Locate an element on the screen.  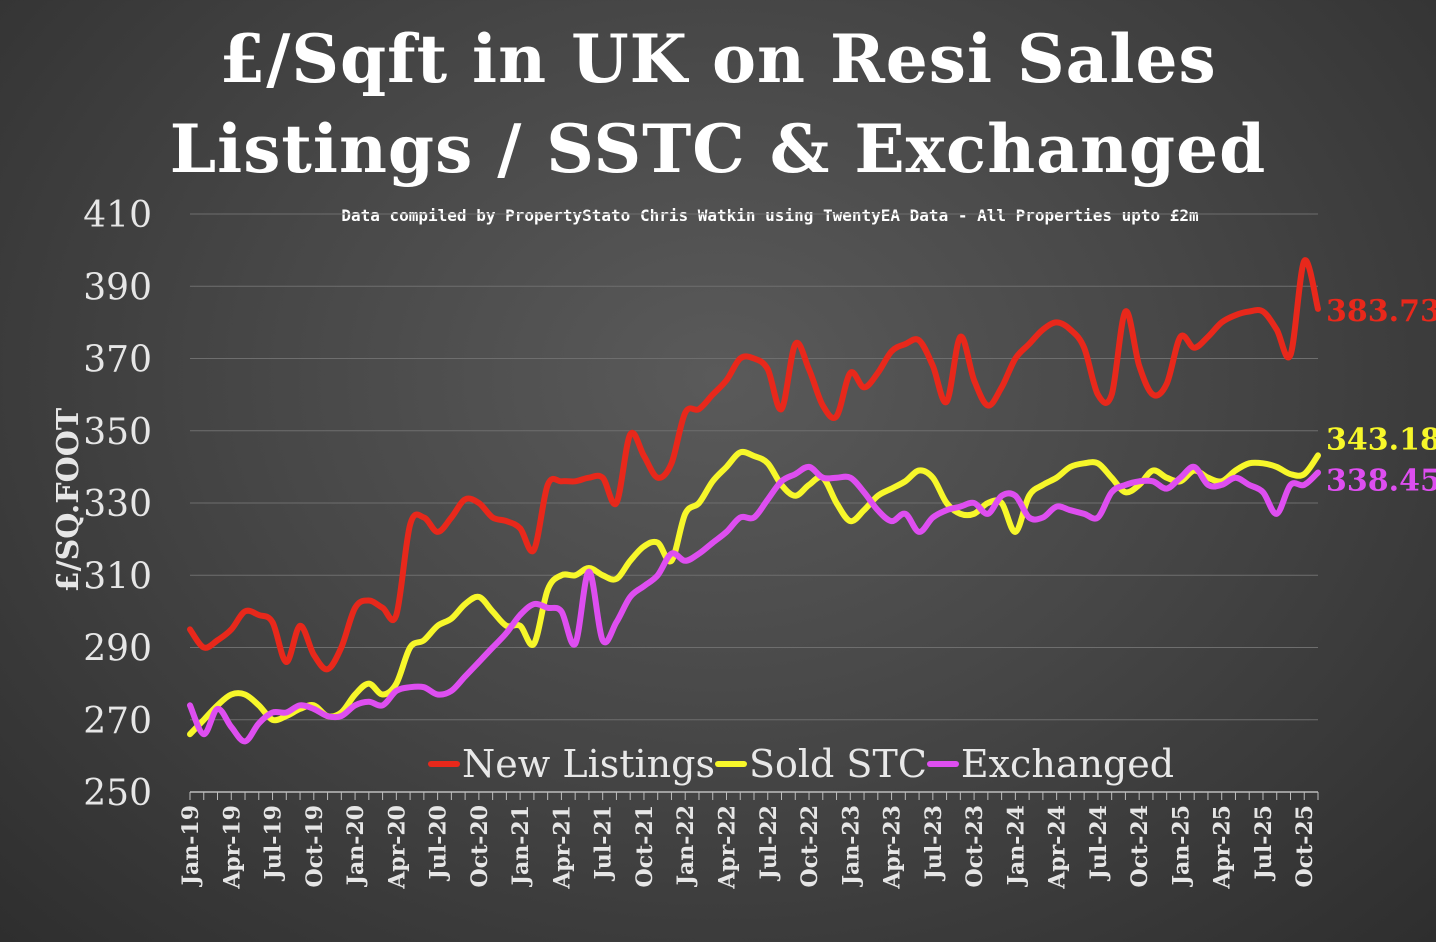
legend-item-new-listings: New Listings is located at coordinates (571, 764).